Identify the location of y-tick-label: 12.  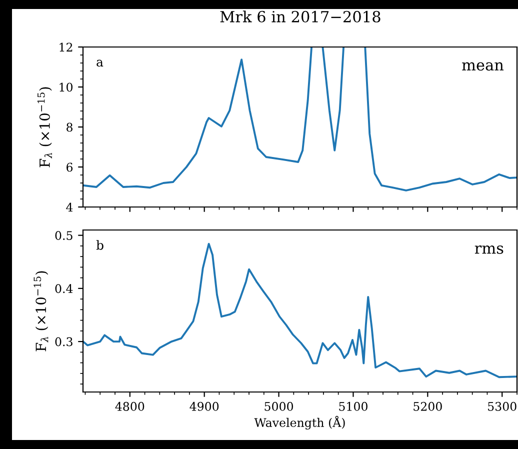
(66, 47).